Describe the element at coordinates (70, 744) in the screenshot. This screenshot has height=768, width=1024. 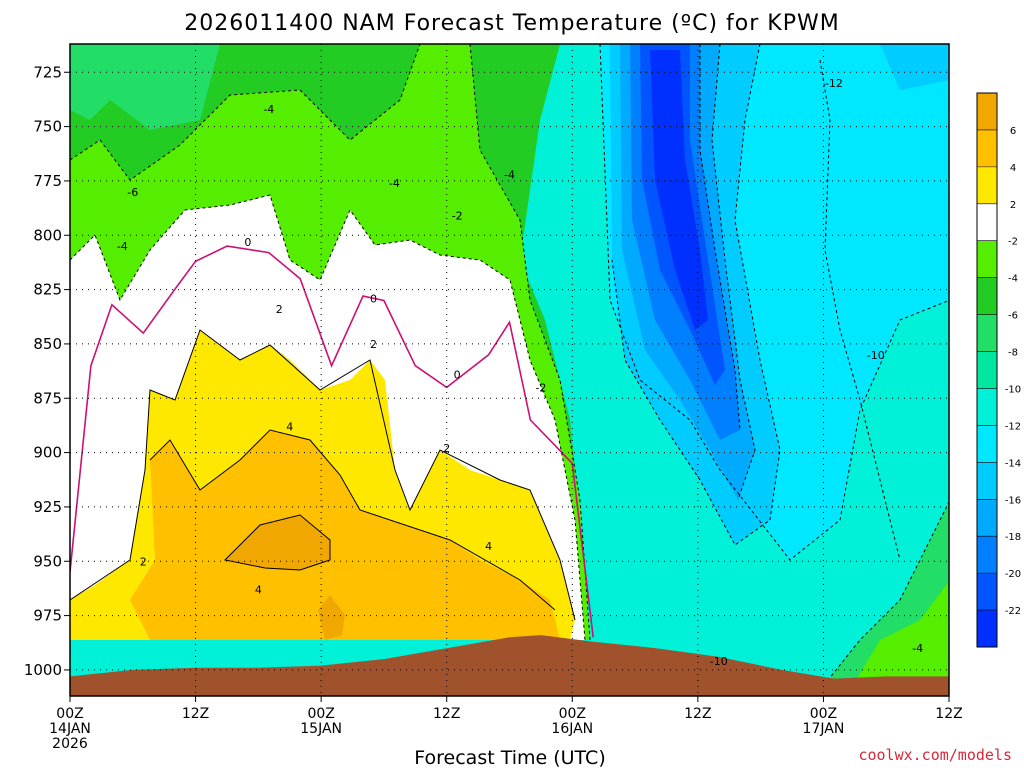
I see `x-tick-label: 2026` at that location.